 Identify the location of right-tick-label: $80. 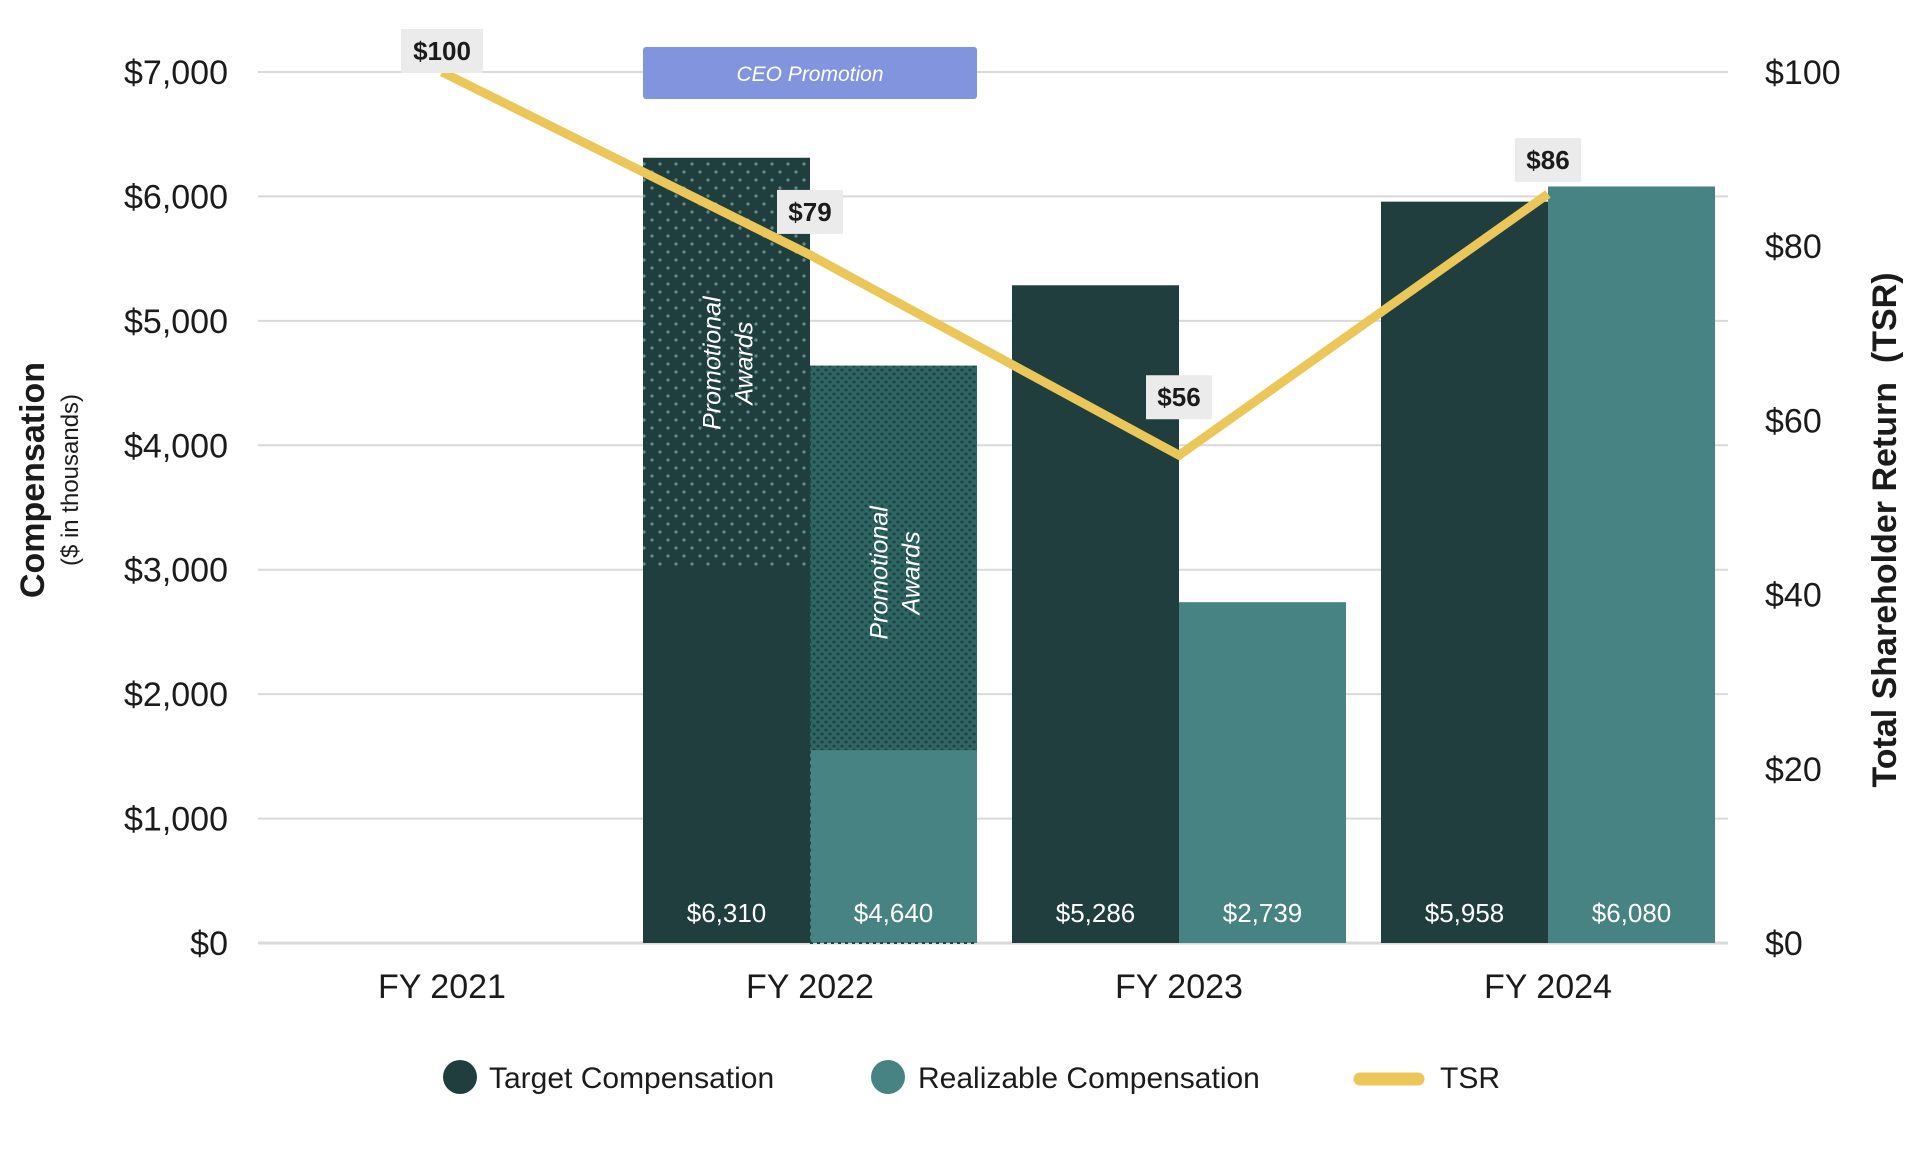
(1793, 247).